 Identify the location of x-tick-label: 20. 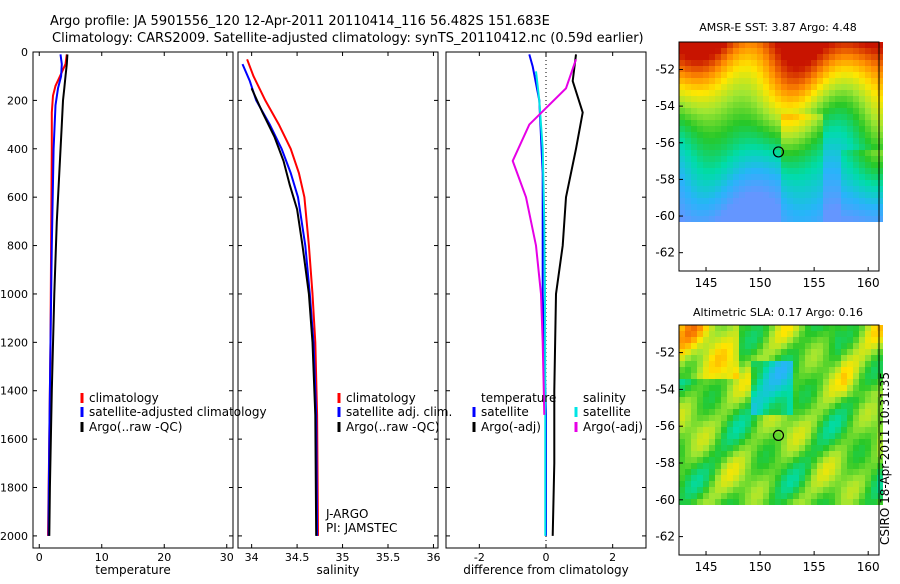
(164, 557).